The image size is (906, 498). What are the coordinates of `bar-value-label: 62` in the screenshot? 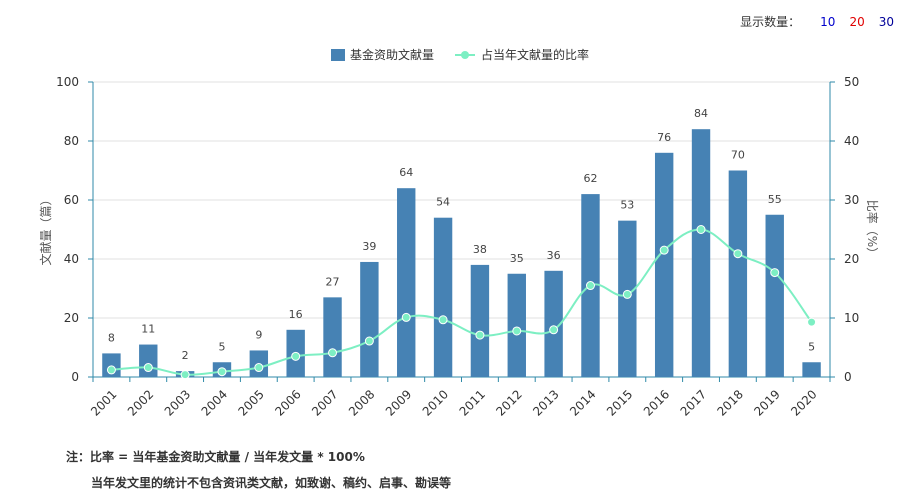 It's located at (590, 178).